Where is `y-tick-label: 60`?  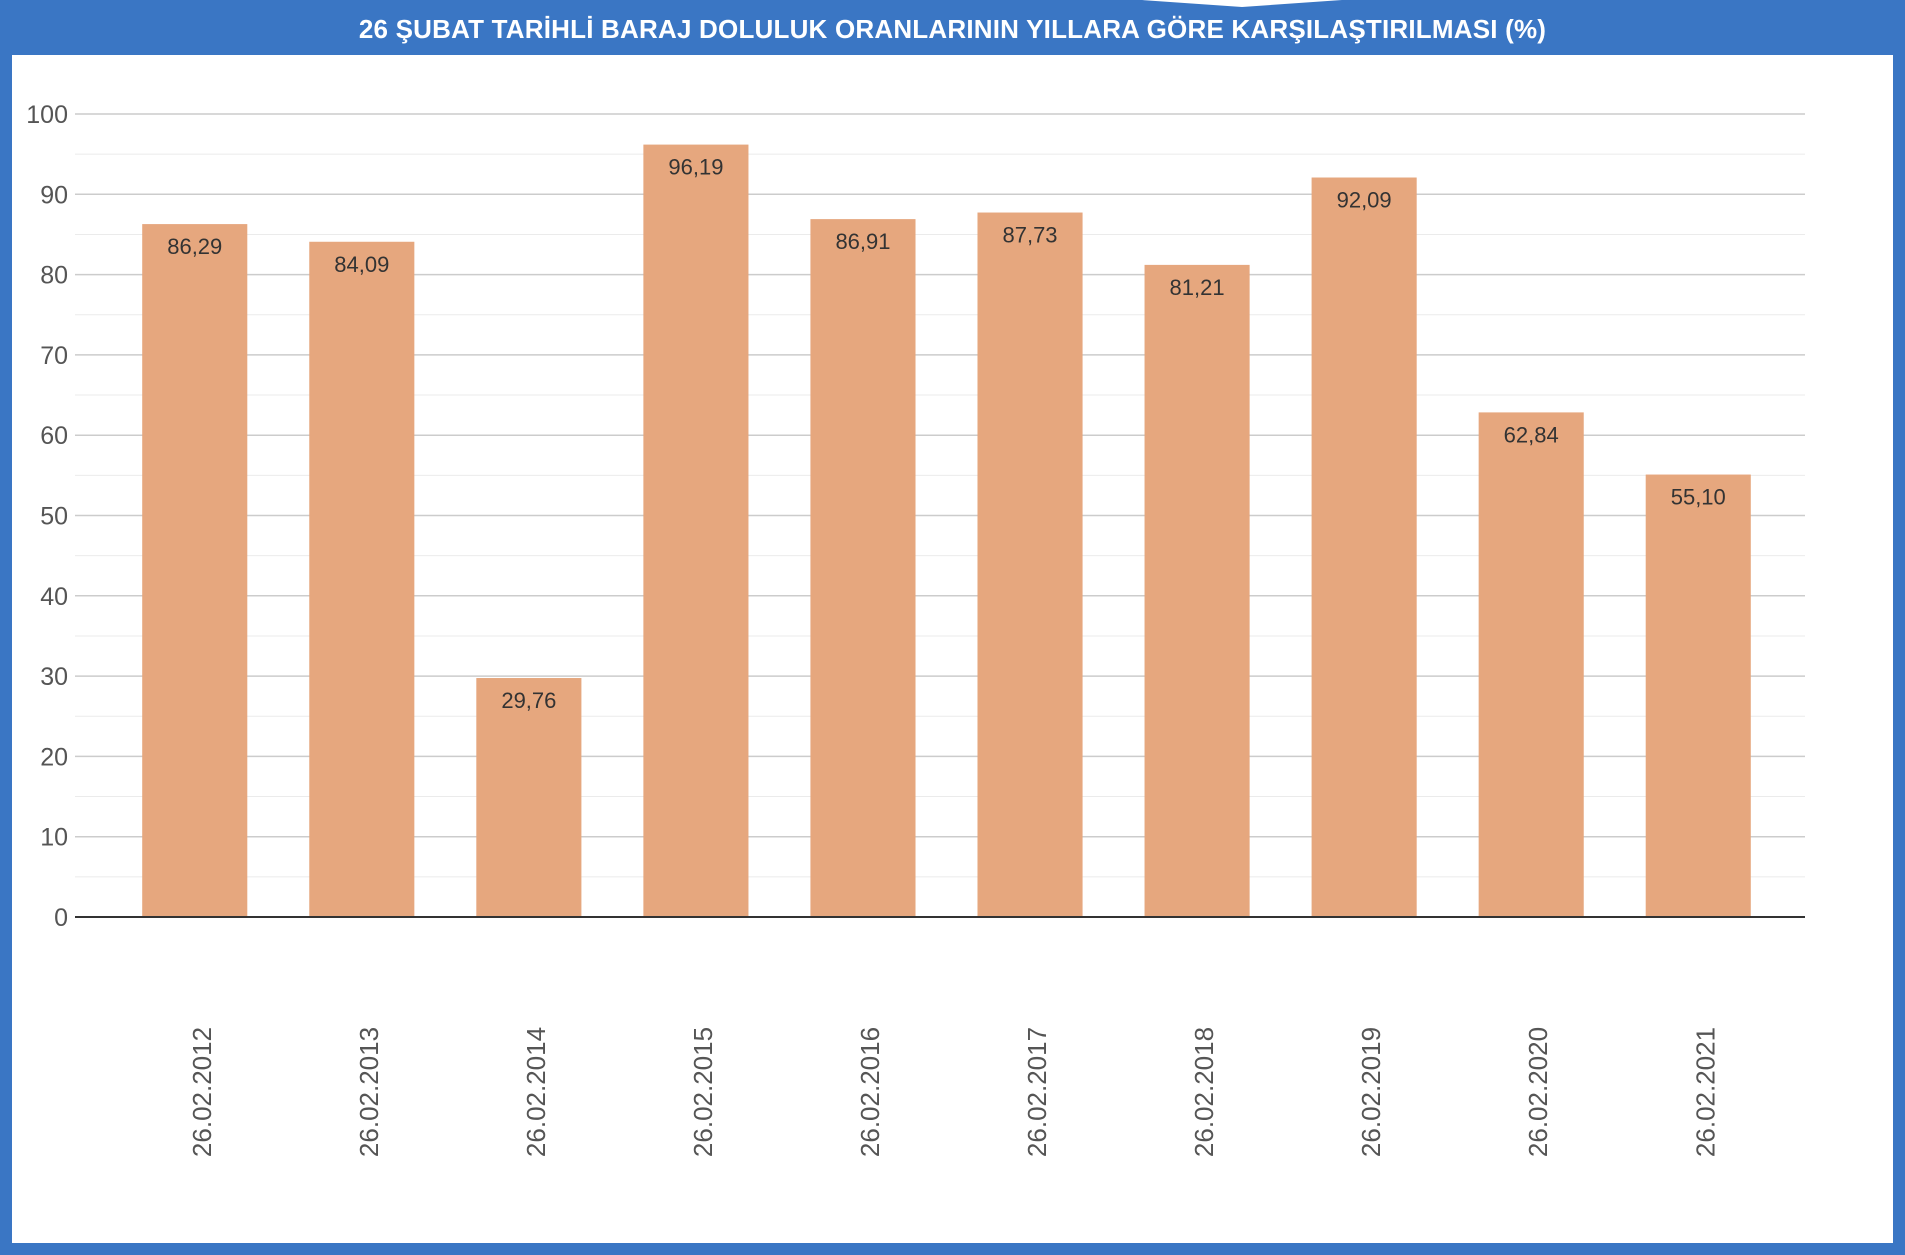
y-tick-label: 60 is located at coordinates (54, 436).